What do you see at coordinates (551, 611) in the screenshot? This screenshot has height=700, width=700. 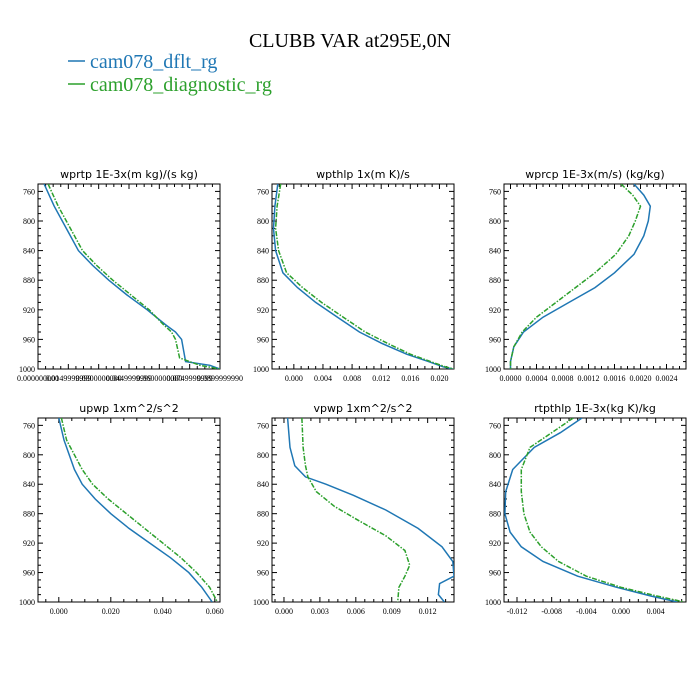 I see `x-tick-label: -0.008` at bounding box center [551, 611].